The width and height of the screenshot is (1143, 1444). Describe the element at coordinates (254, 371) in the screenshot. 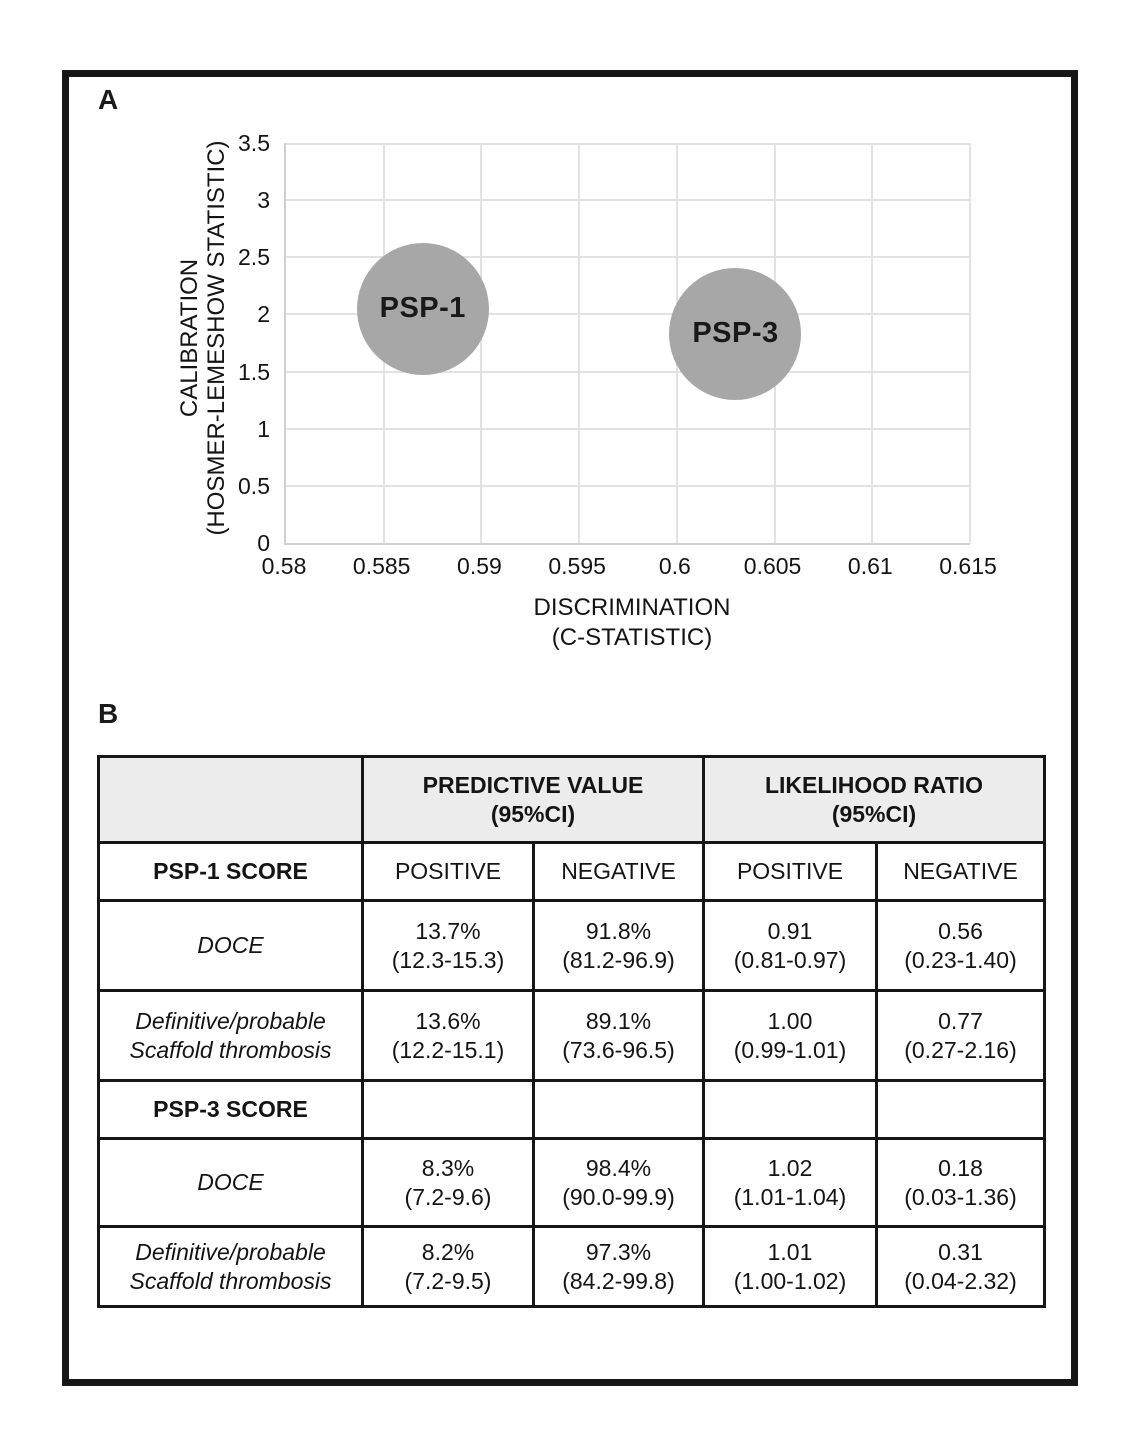

I see `y-tick-label: 1.5` at that location.